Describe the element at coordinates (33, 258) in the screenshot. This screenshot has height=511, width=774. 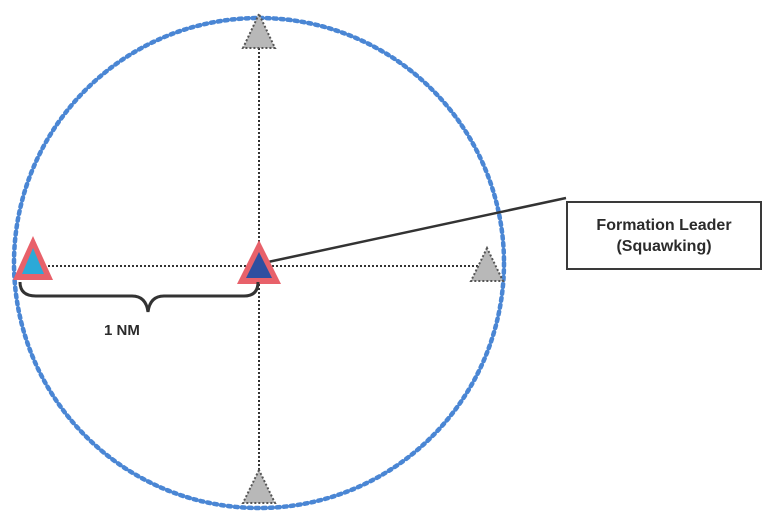
I see `wingman-aircraft` at that location.